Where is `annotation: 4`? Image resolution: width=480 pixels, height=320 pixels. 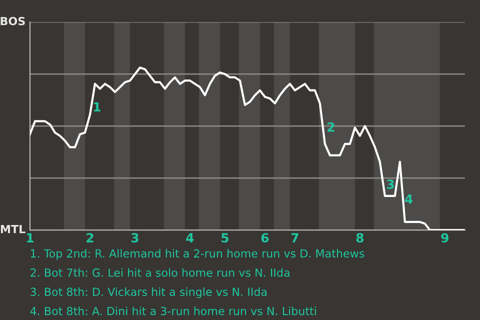 annotation: 4 is located at coordinates (408, 199).